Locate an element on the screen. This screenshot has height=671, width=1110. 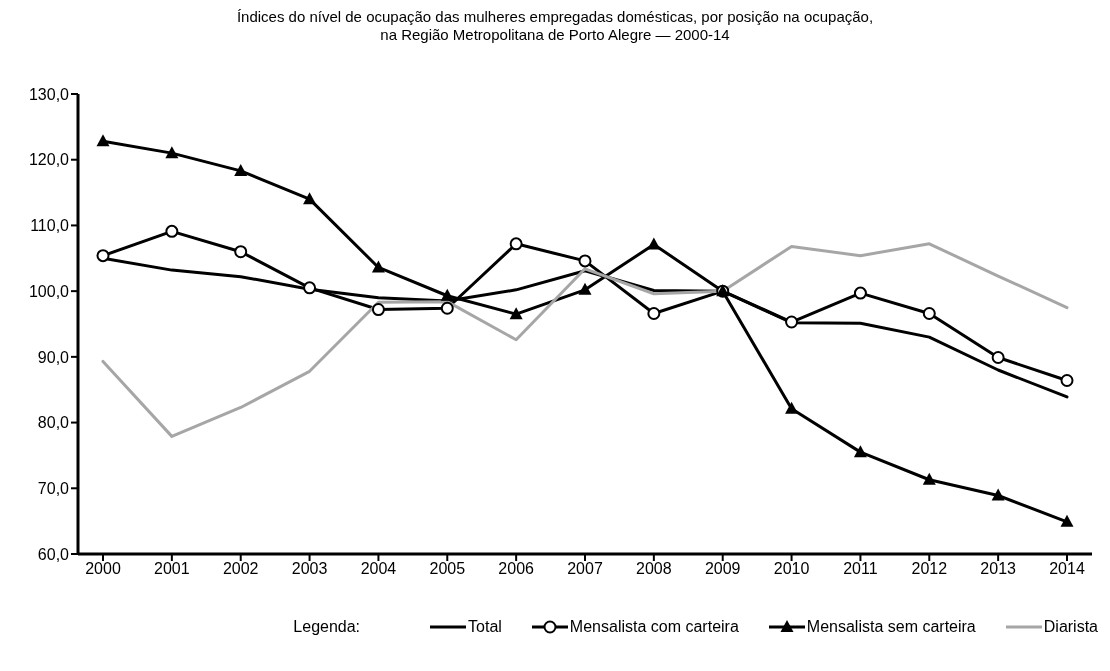
legend-label: Mensalista sem carteira is located at coordinates (891, 627).